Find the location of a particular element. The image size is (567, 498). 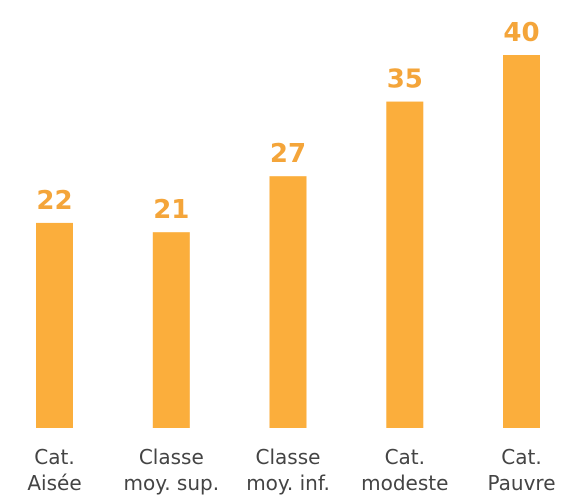

category-label-4-line-1: Pauvre is located at coordinates (521, 483).